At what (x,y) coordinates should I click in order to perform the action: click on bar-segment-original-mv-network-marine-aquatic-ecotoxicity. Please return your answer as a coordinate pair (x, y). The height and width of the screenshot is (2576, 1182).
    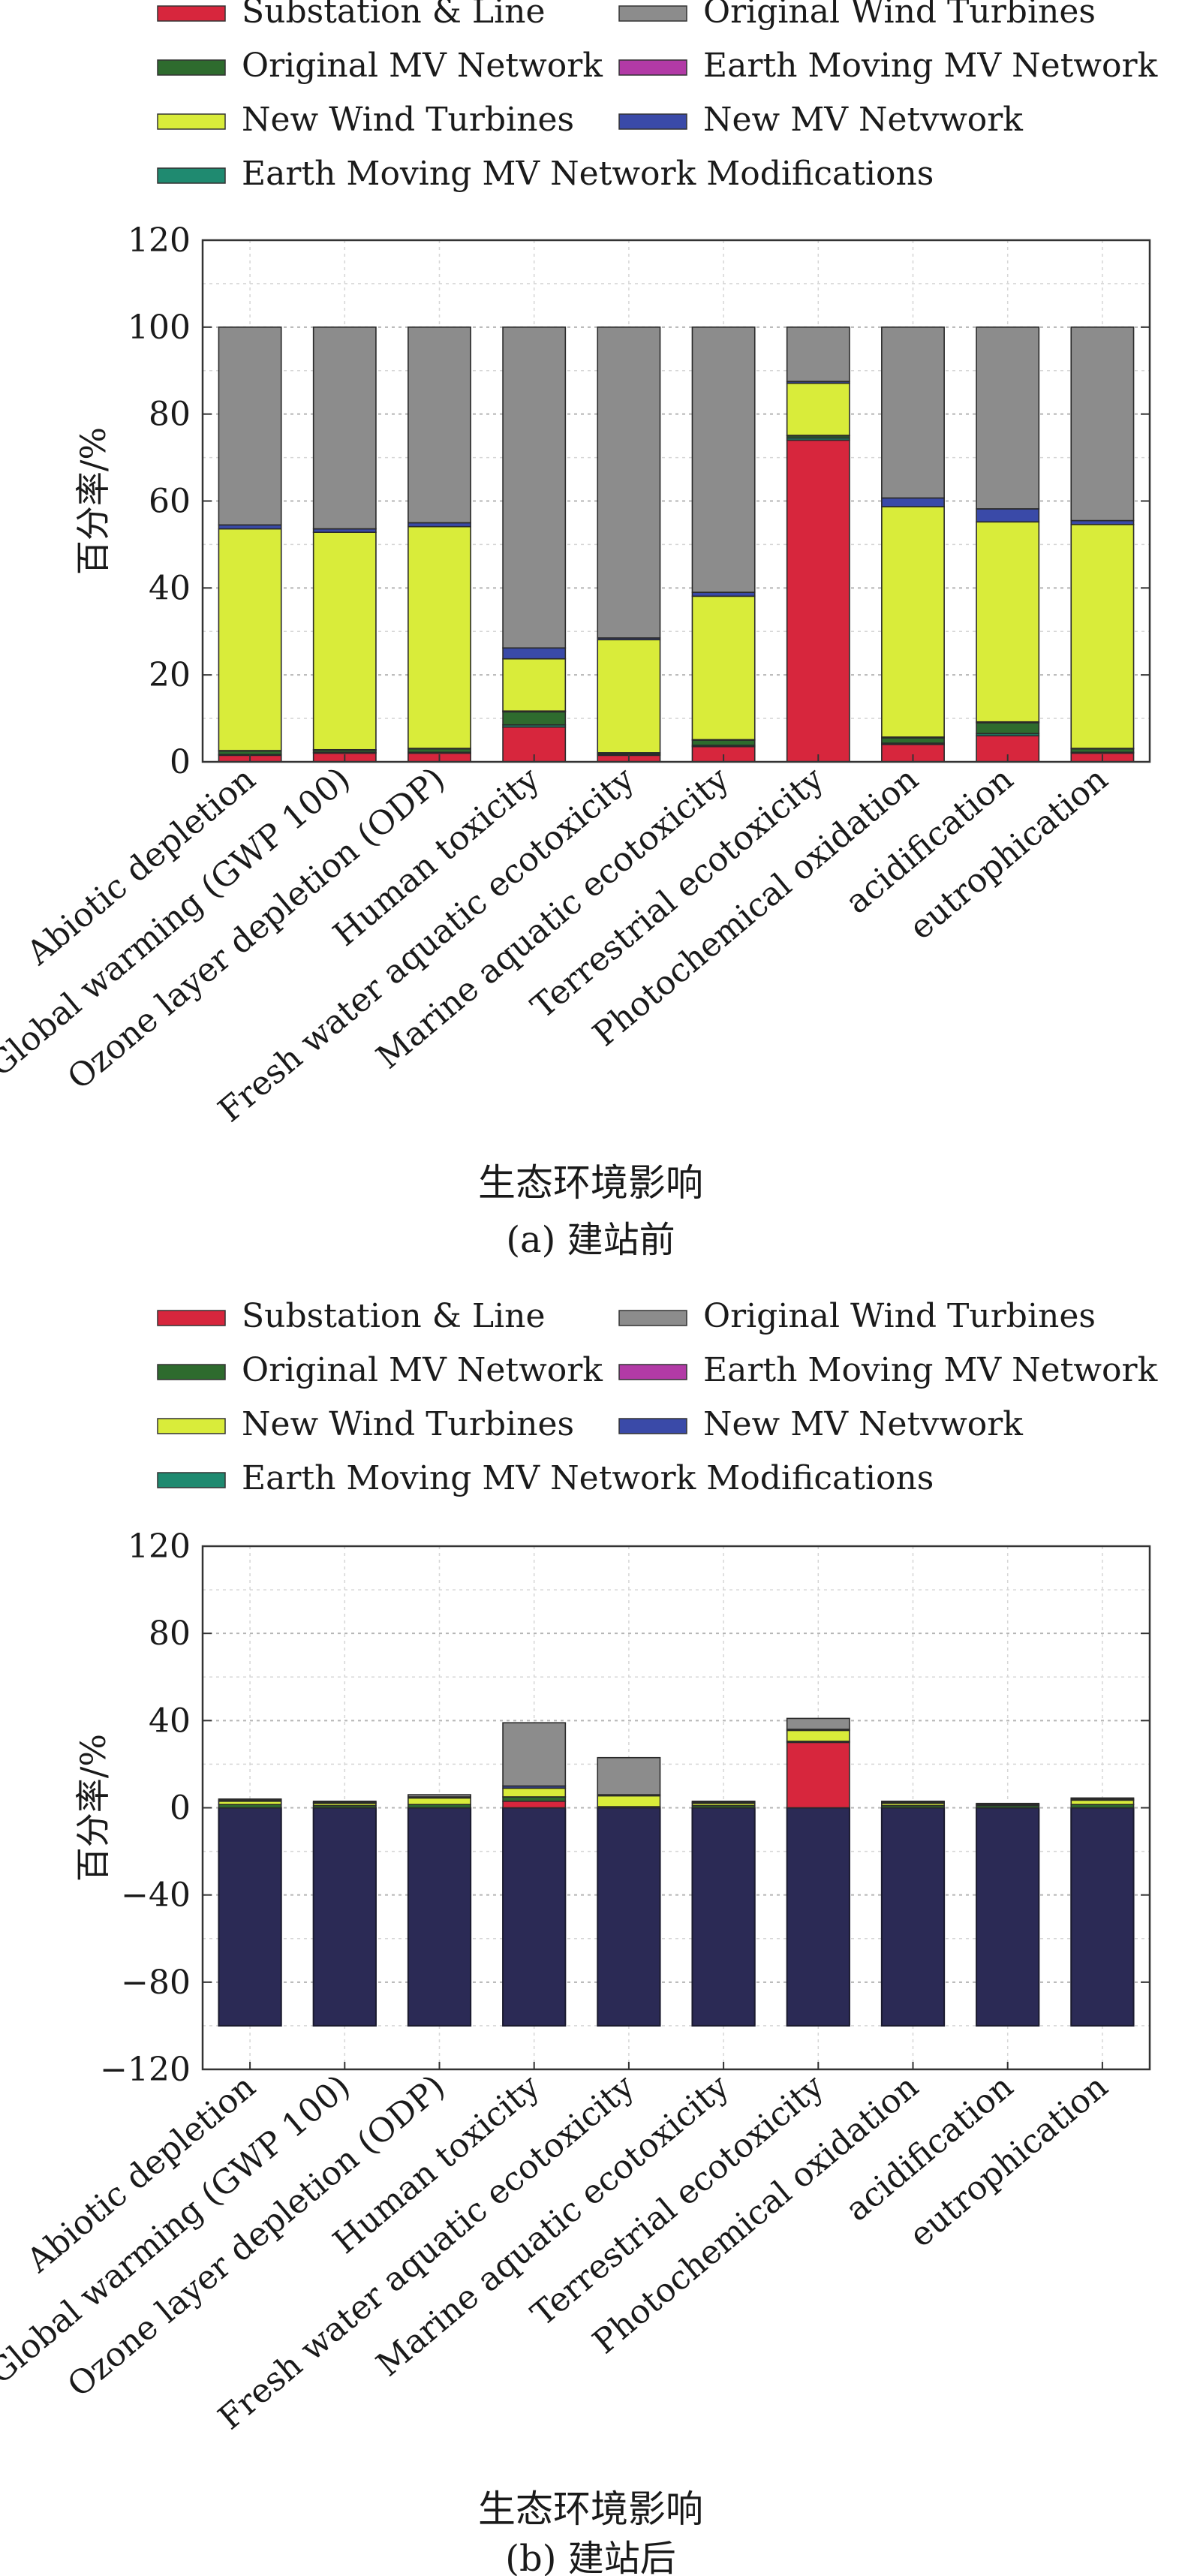
    Looking at the image, I should click on (724, 742).